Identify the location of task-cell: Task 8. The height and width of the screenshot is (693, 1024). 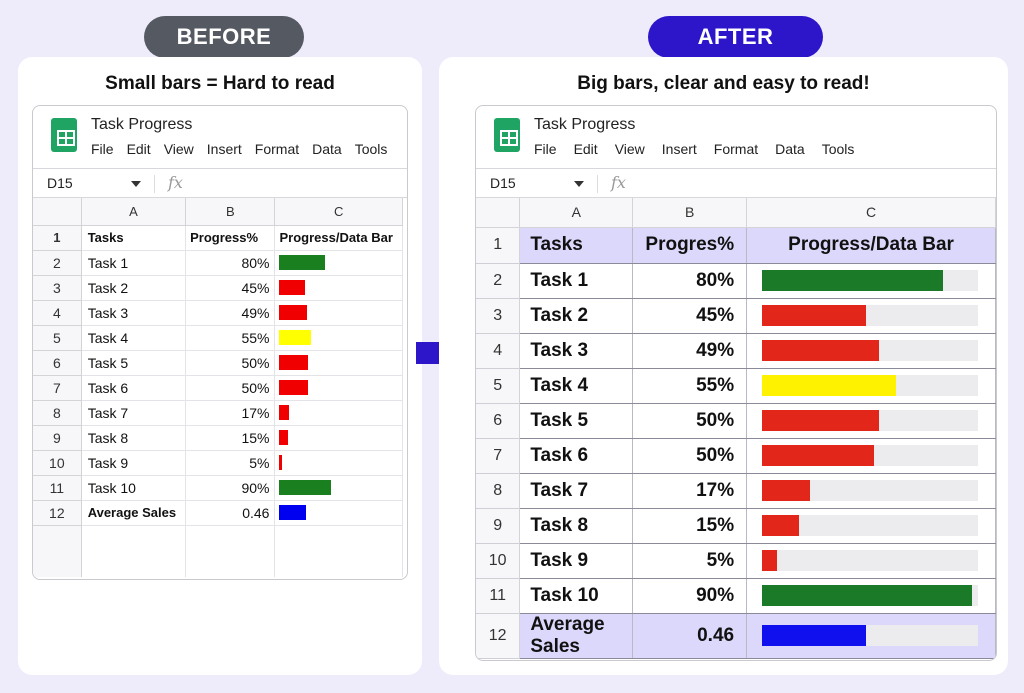
(576, 526).